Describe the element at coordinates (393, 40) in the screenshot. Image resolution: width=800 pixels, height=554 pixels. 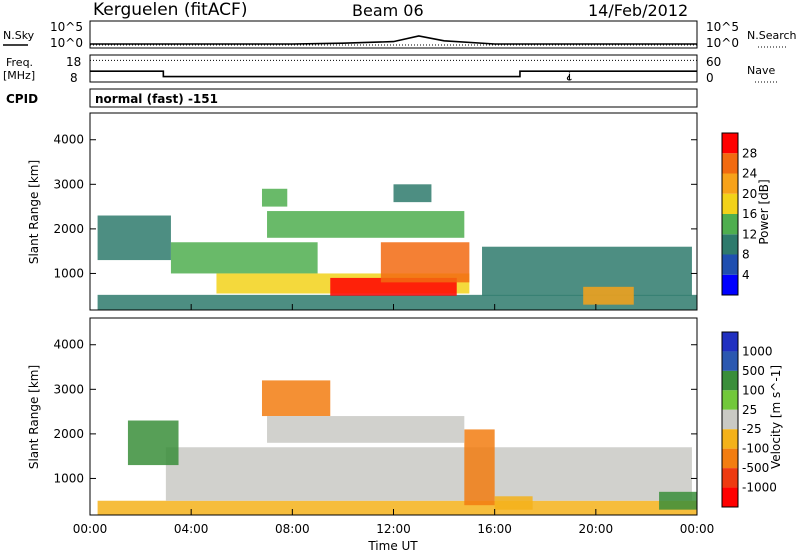
I see `noise-sky-line` at that location.